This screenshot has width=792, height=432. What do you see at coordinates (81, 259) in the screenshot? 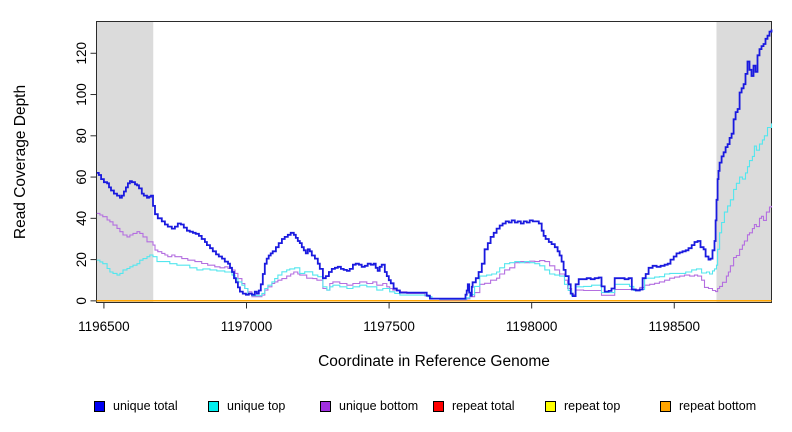
I see `y-tick-label: 20` at bounding box center [81, 259].